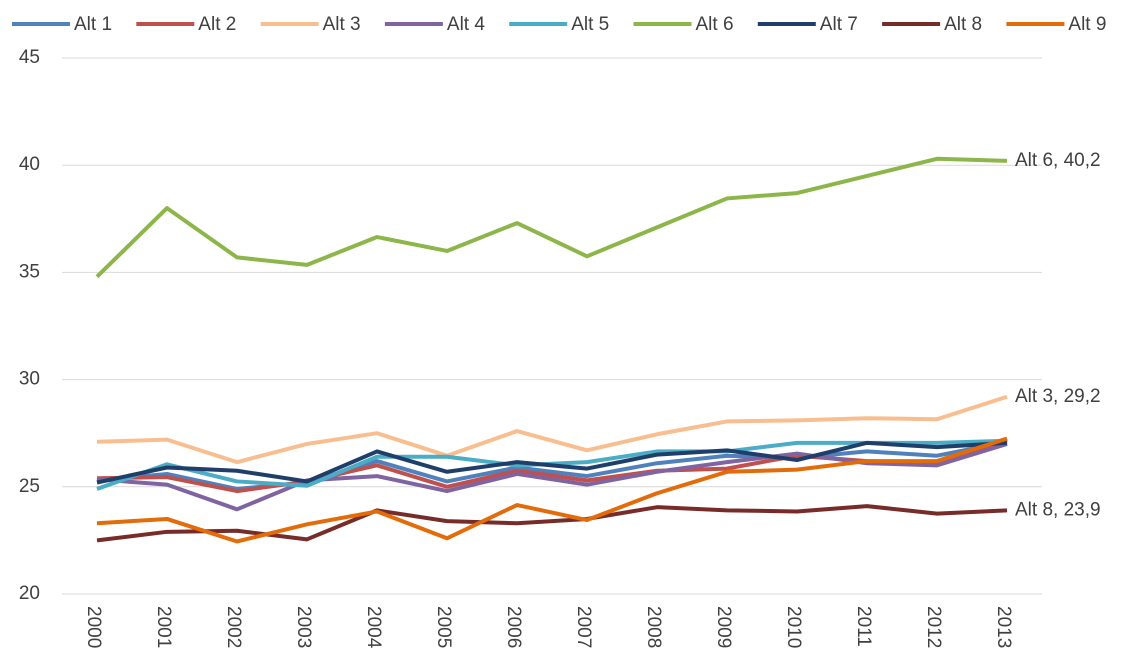 This screenshot has width=1125, height=664. Describe the element at coordinates (93, 24) in the screenshot. I see `legend-label: Alt 1` at that location.